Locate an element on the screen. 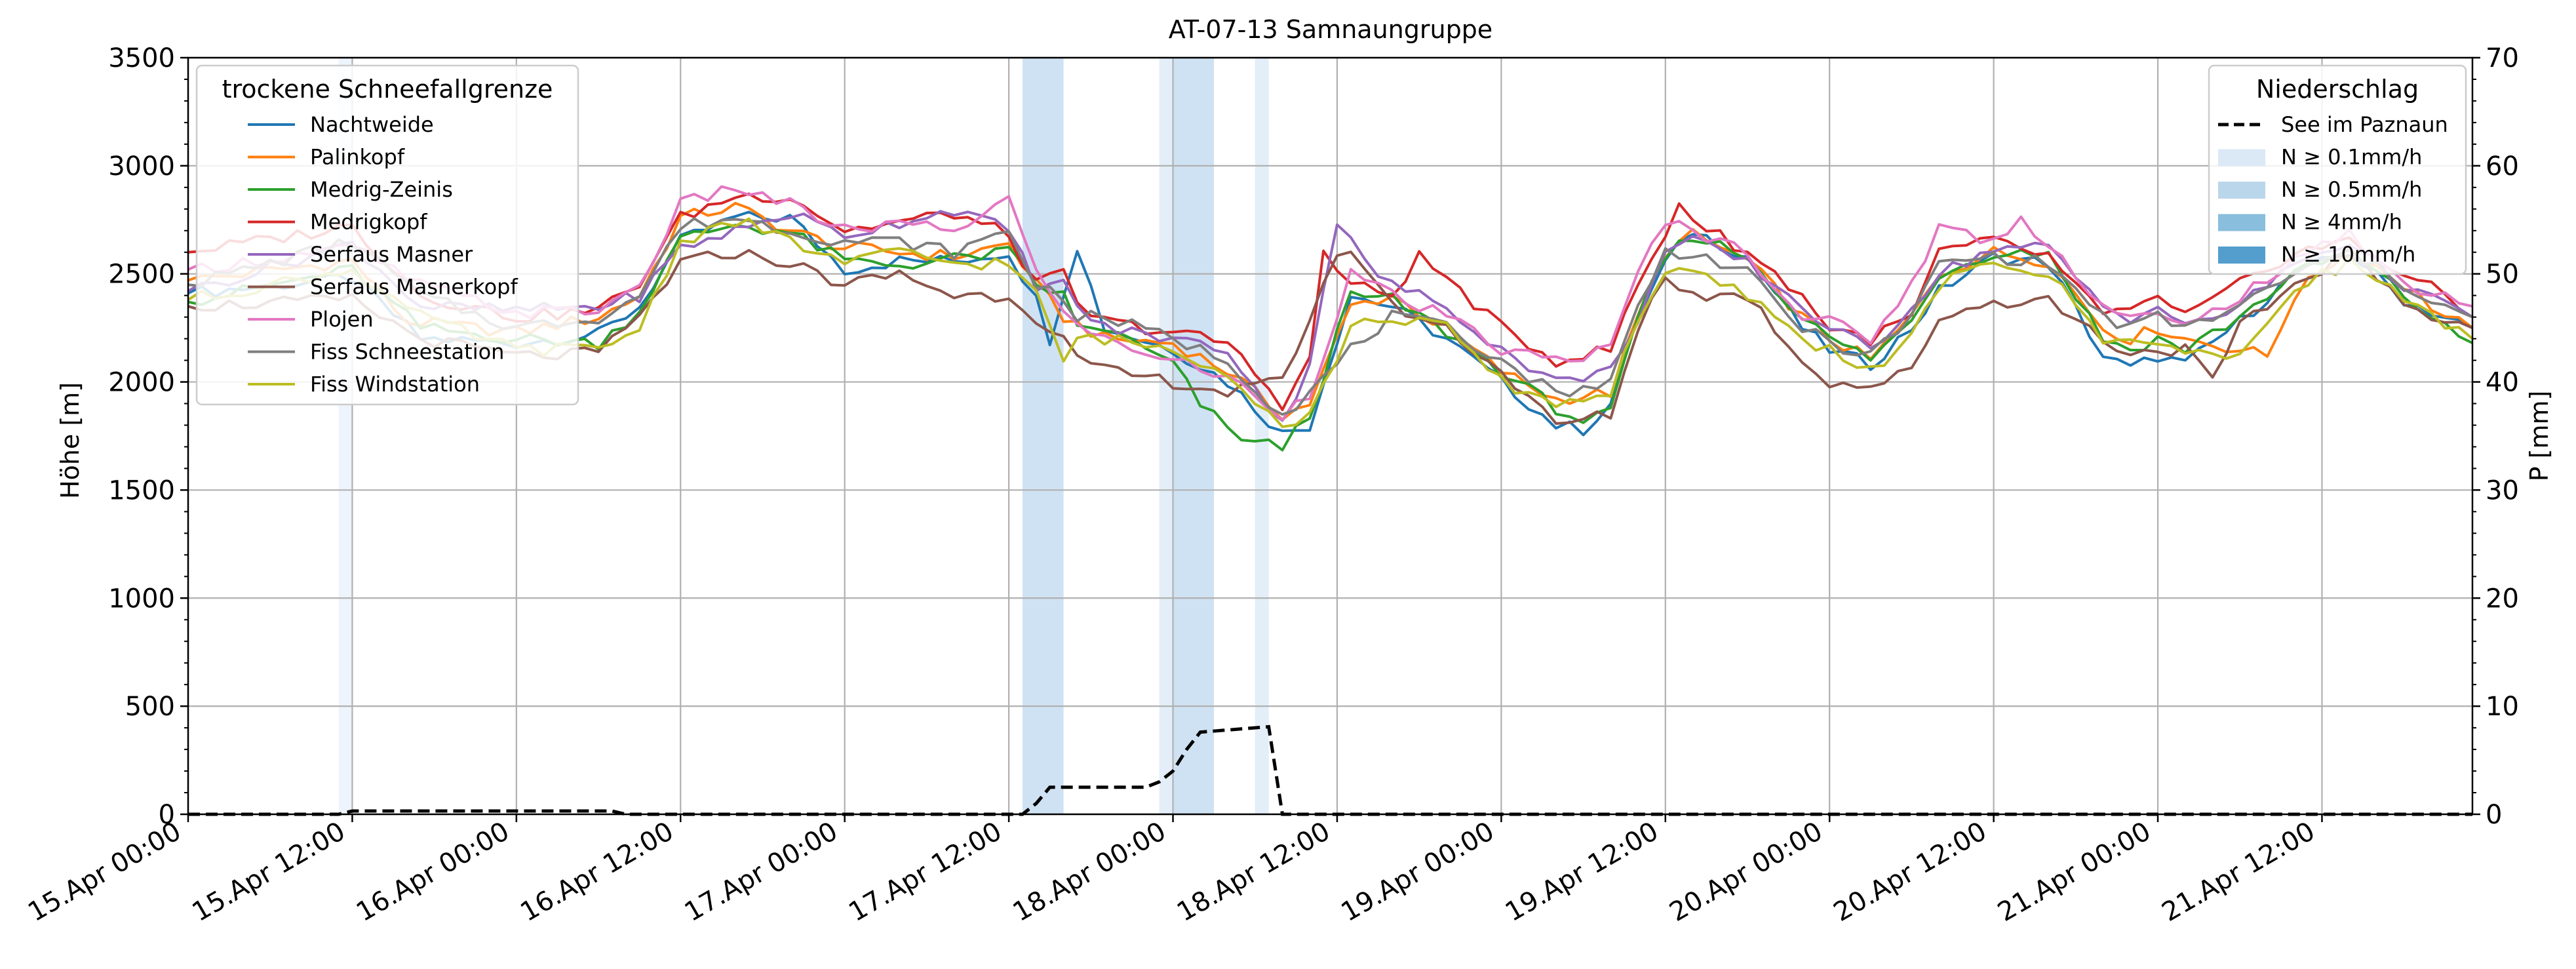  legend-left-title: trockene Schneefallgrenze is located at coordinates (387, 89).